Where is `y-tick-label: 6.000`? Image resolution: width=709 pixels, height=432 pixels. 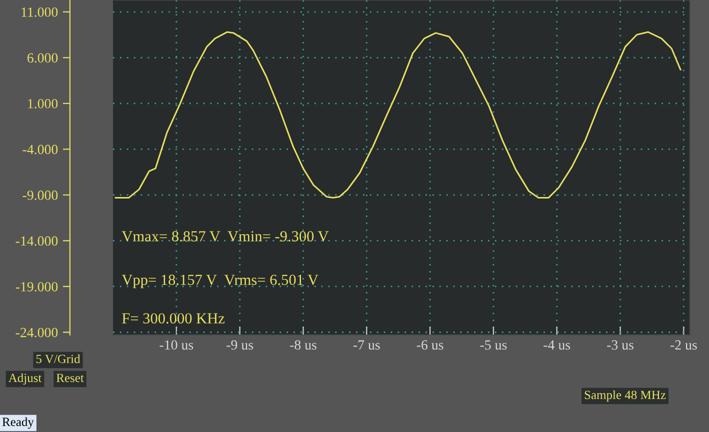
y-tick-label: 6.000 is located at coordinates (42, 58).